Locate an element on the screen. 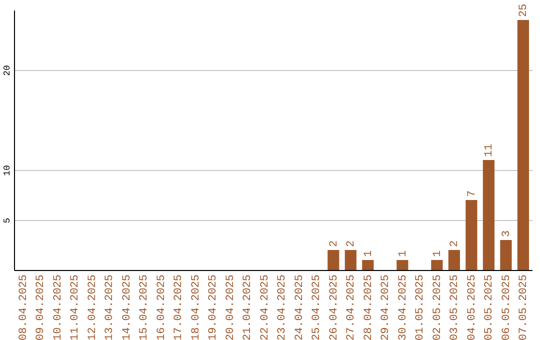 Image resolution: width=540 pixels, height=340 pixels. y-tick-label: 10 is located at coordinates (7, 170).